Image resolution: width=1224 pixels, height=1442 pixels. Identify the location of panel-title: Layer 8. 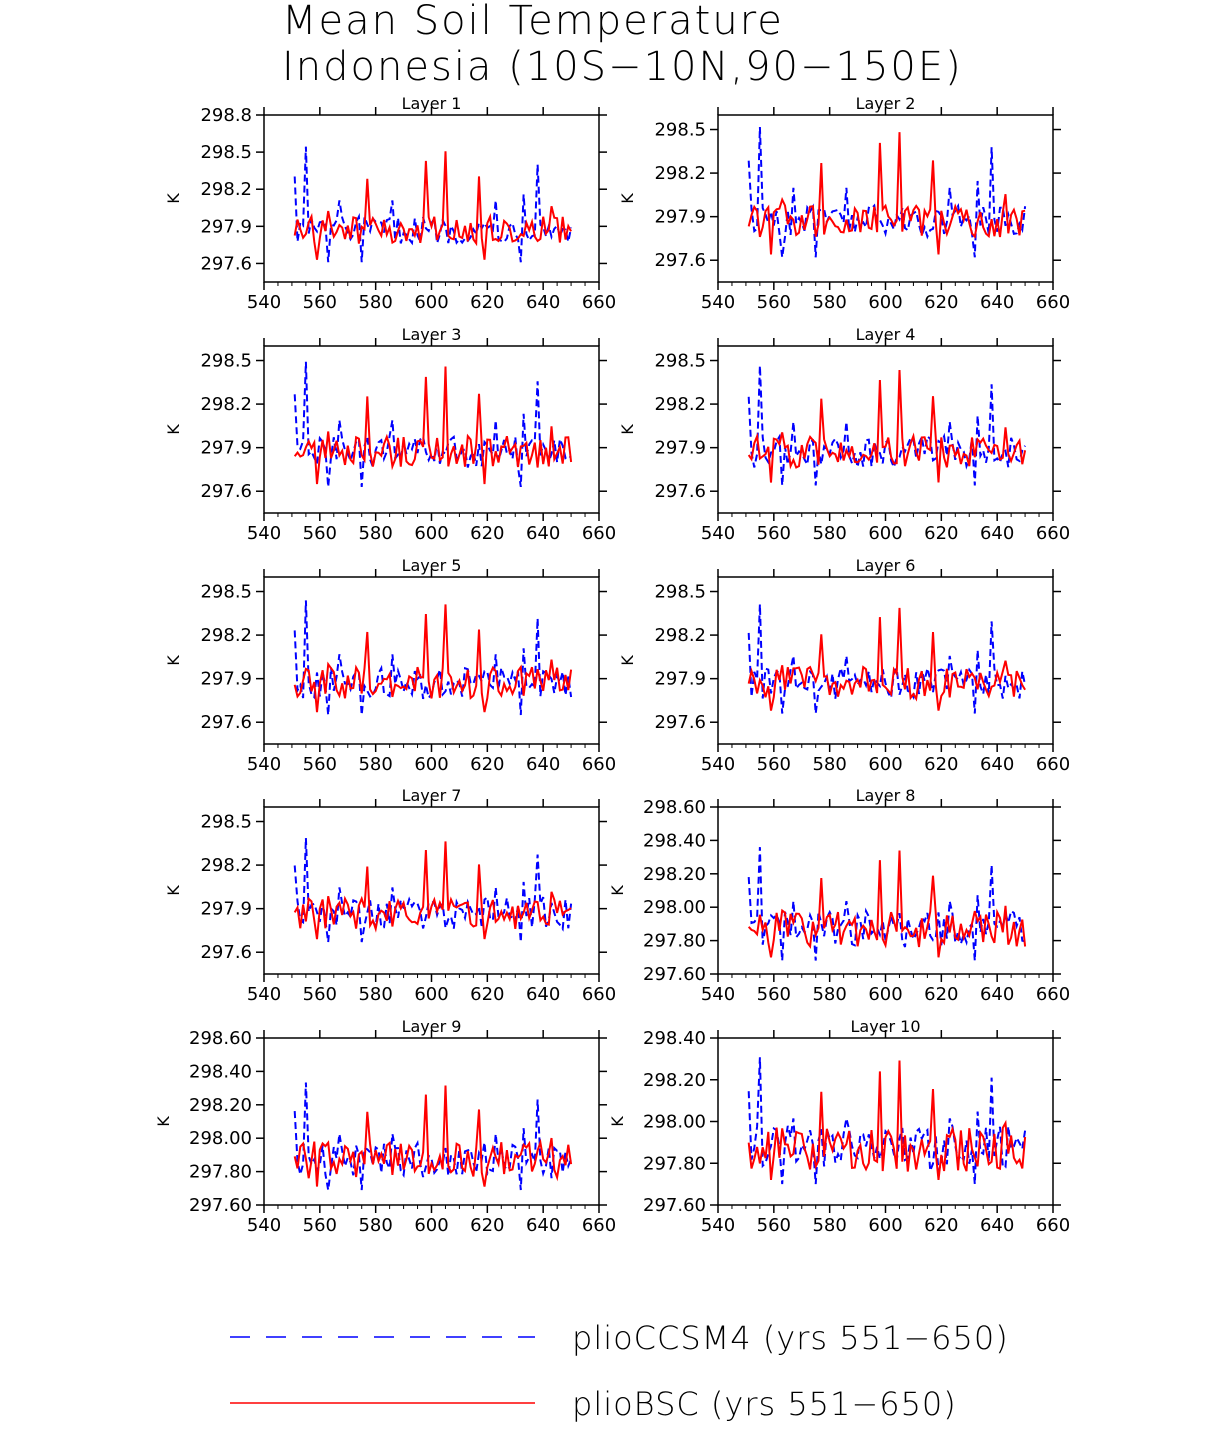
(886, 795).